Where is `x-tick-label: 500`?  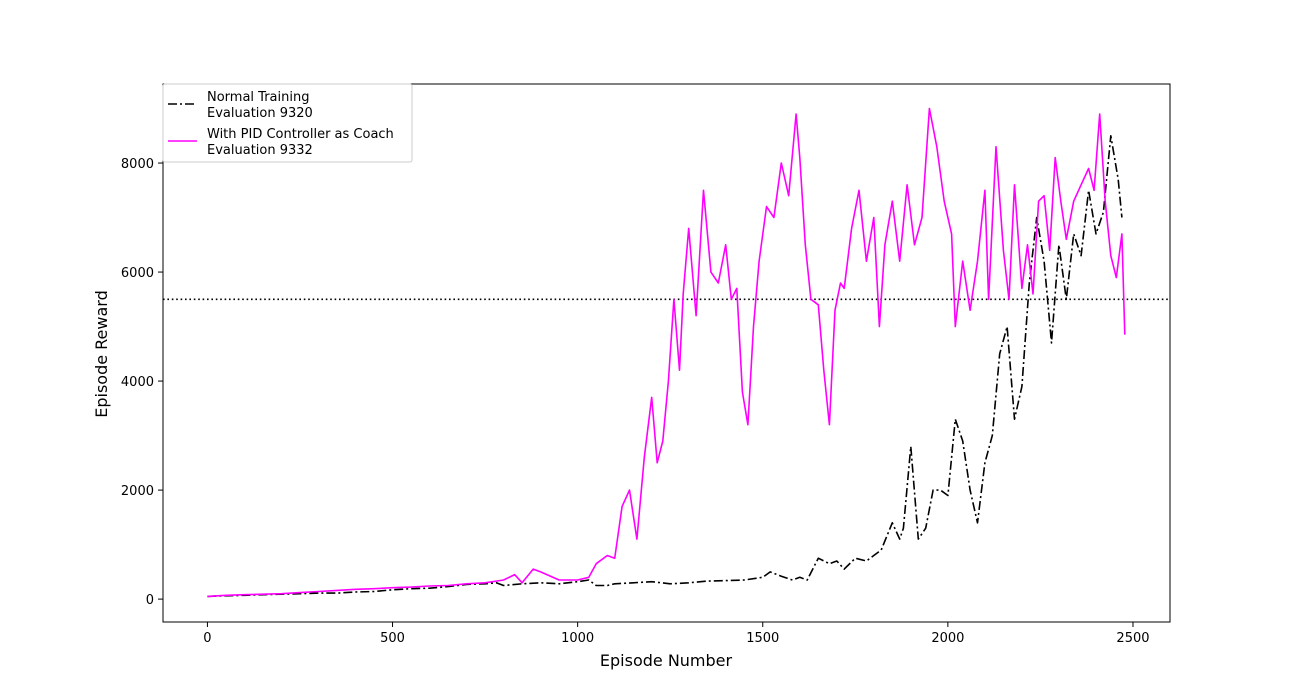 x-tick-label: 500 is located at coordinates (392, 638).